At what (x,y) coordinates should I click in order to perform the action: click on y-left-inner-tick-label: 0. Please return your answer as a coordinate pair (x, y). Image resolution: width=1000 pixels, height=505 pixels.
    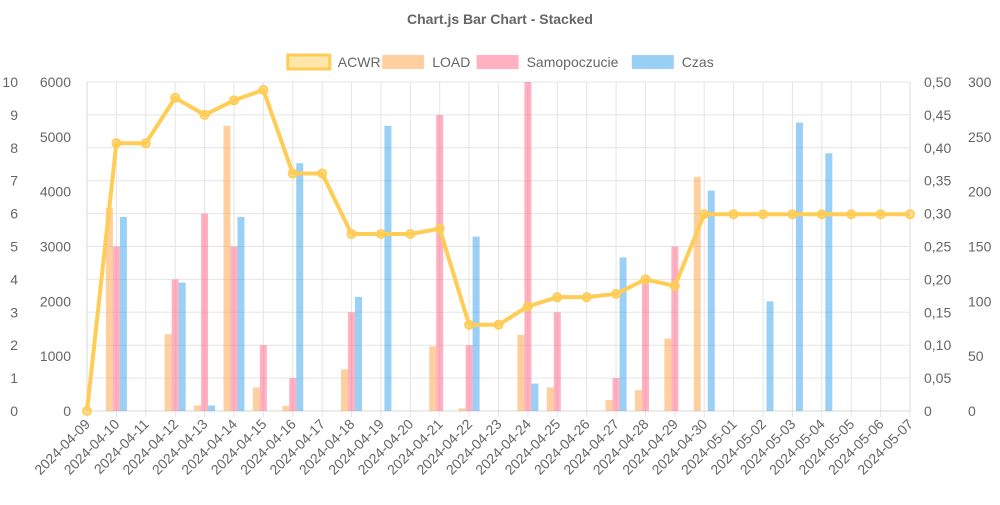
    Looking at the image, I should click on (67, 411).